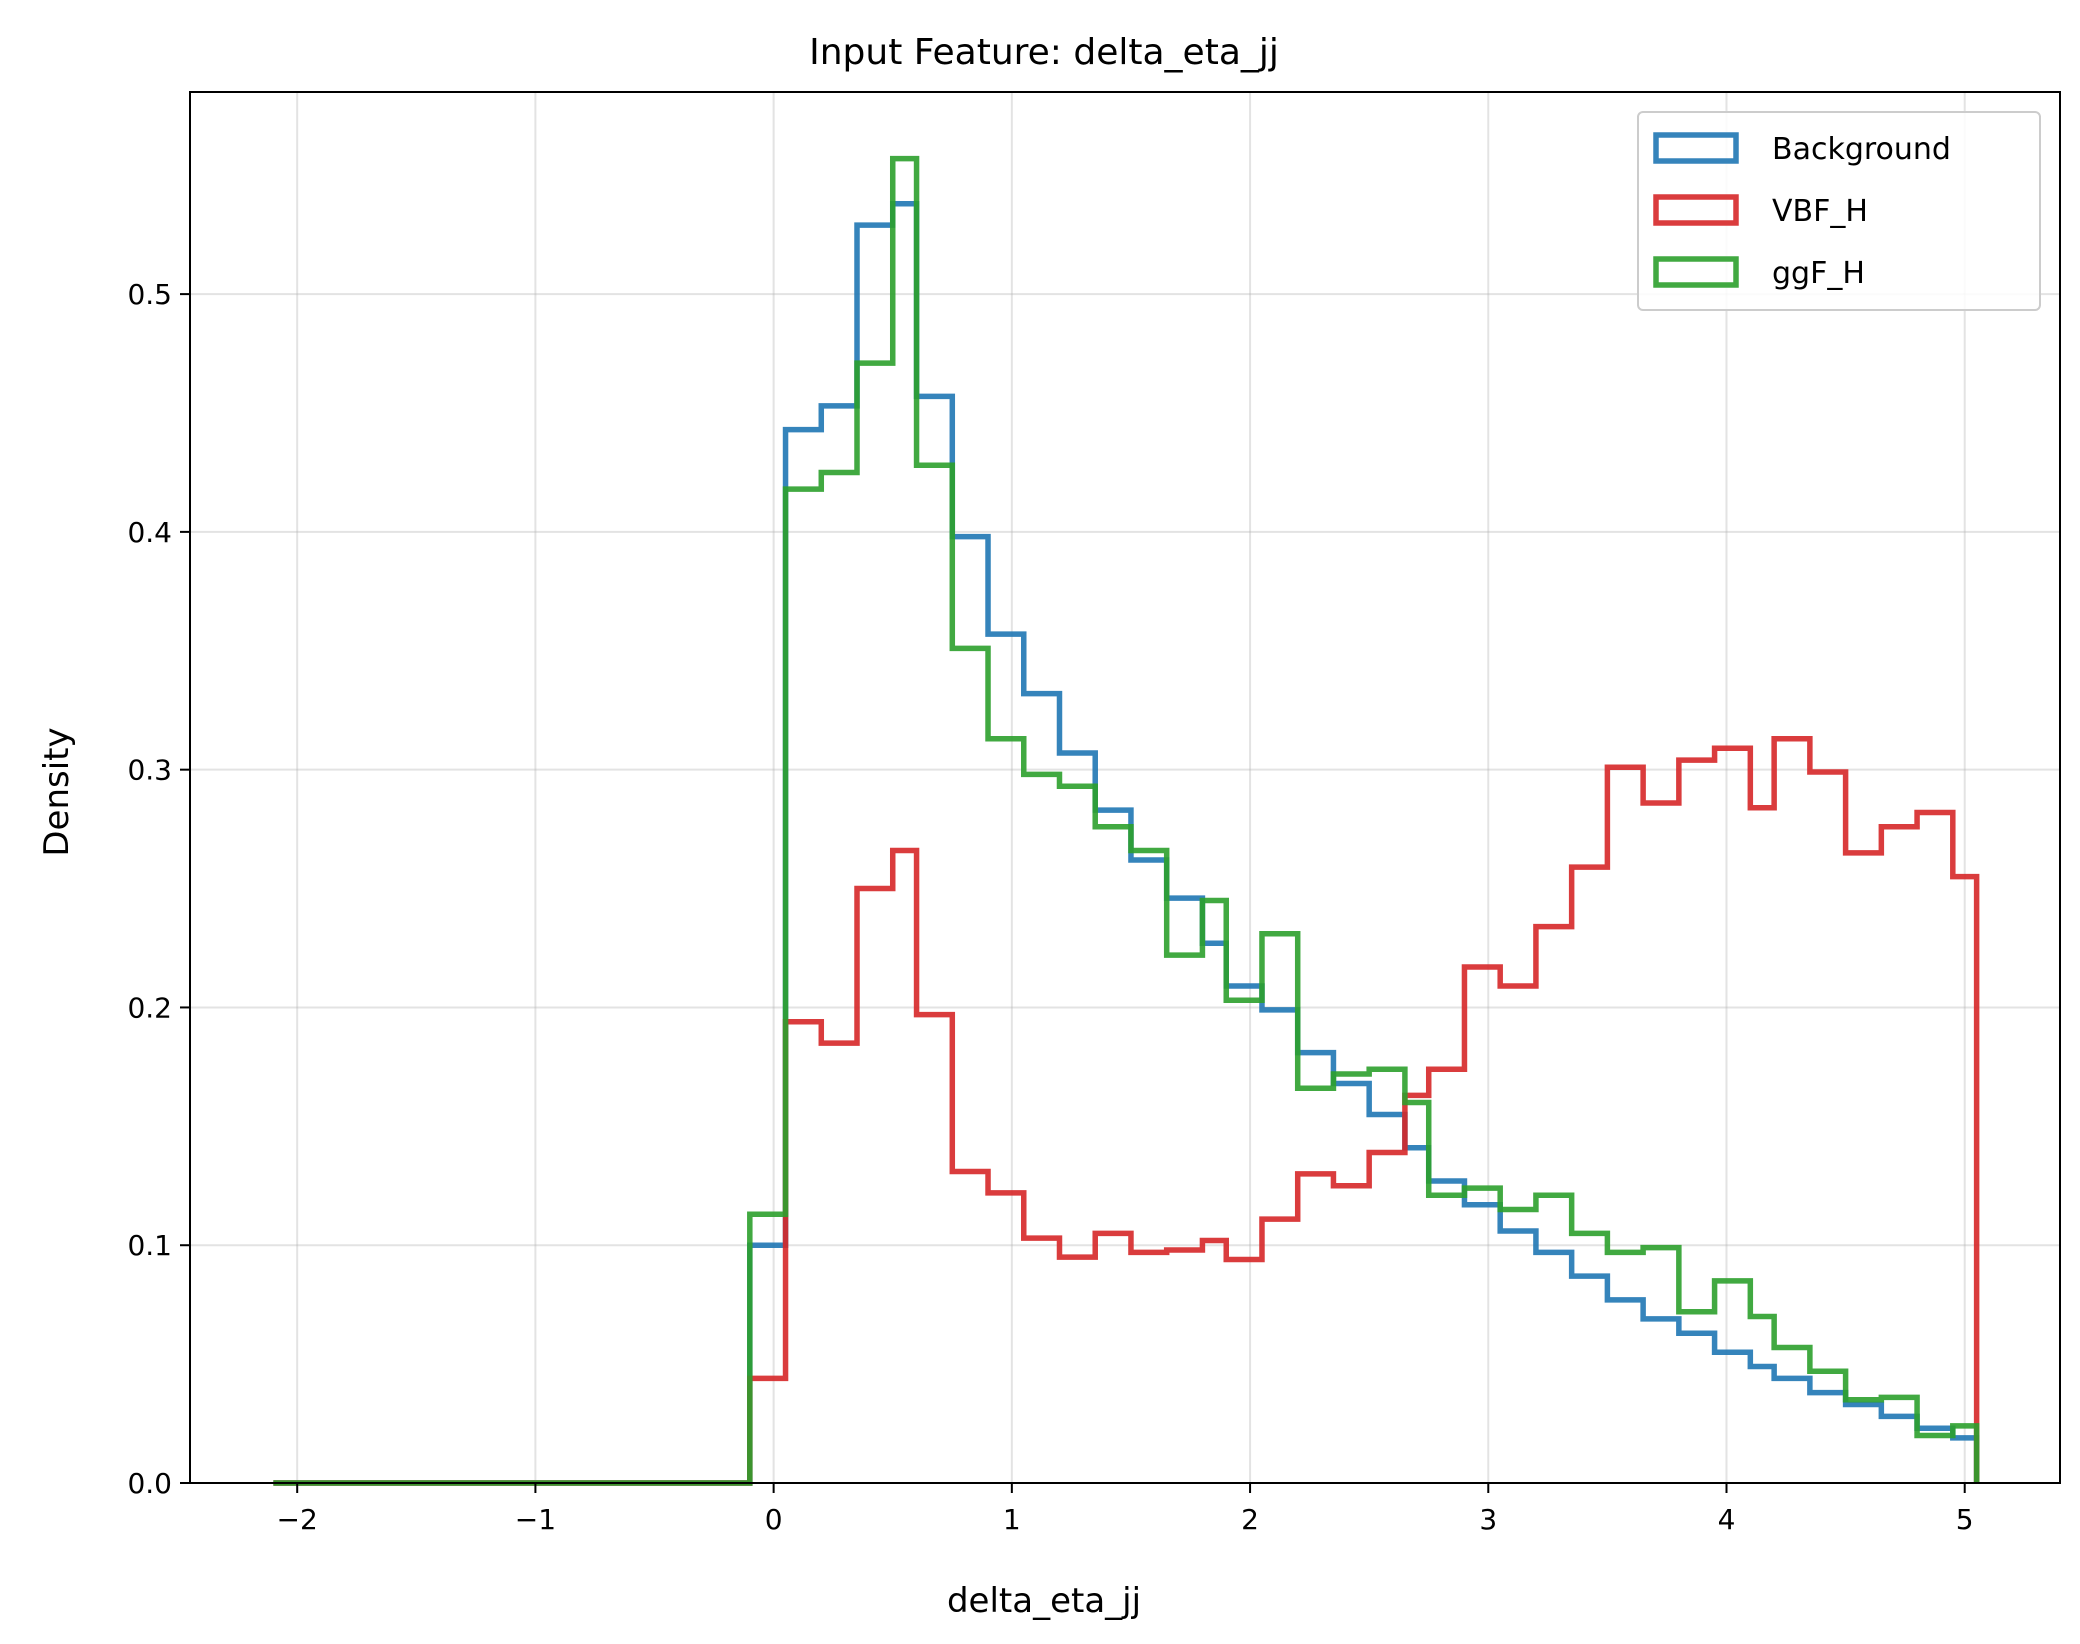 This screenshot has height=1644, width=2080. Describe the element at coordinates (149, 1007) in the screenshot. I see `y-tick-label: 0.2` at that location.